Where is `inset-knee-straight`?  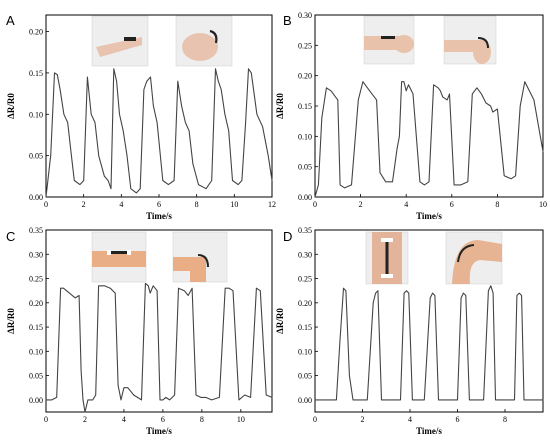
inset-knee-straight is located at coordinates (387, 258).